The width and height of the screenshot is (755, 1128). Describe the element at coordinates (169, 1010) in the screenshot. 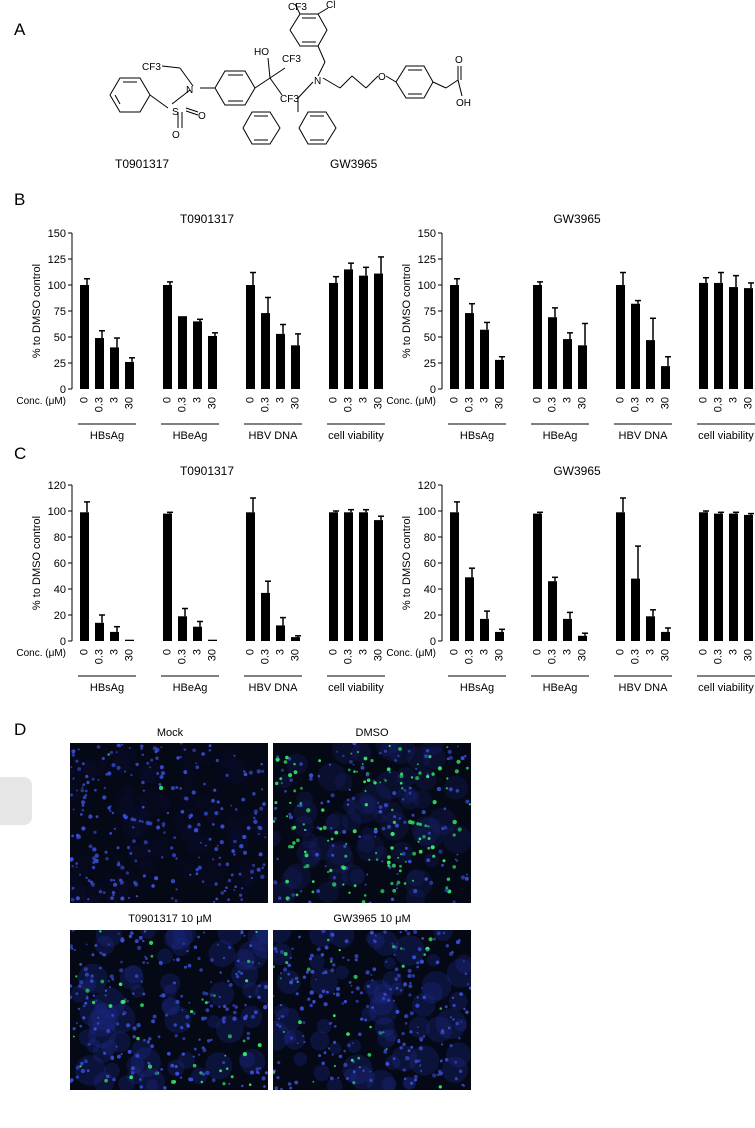

I see `micrograph-background` at that location.